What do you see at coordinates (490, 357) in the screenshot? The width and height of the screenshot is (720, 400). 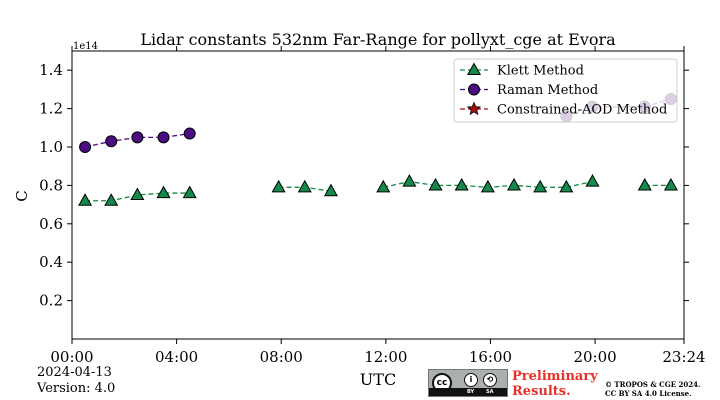 I see `x-tick-label: 16:00` at bounding box center [490, 357].